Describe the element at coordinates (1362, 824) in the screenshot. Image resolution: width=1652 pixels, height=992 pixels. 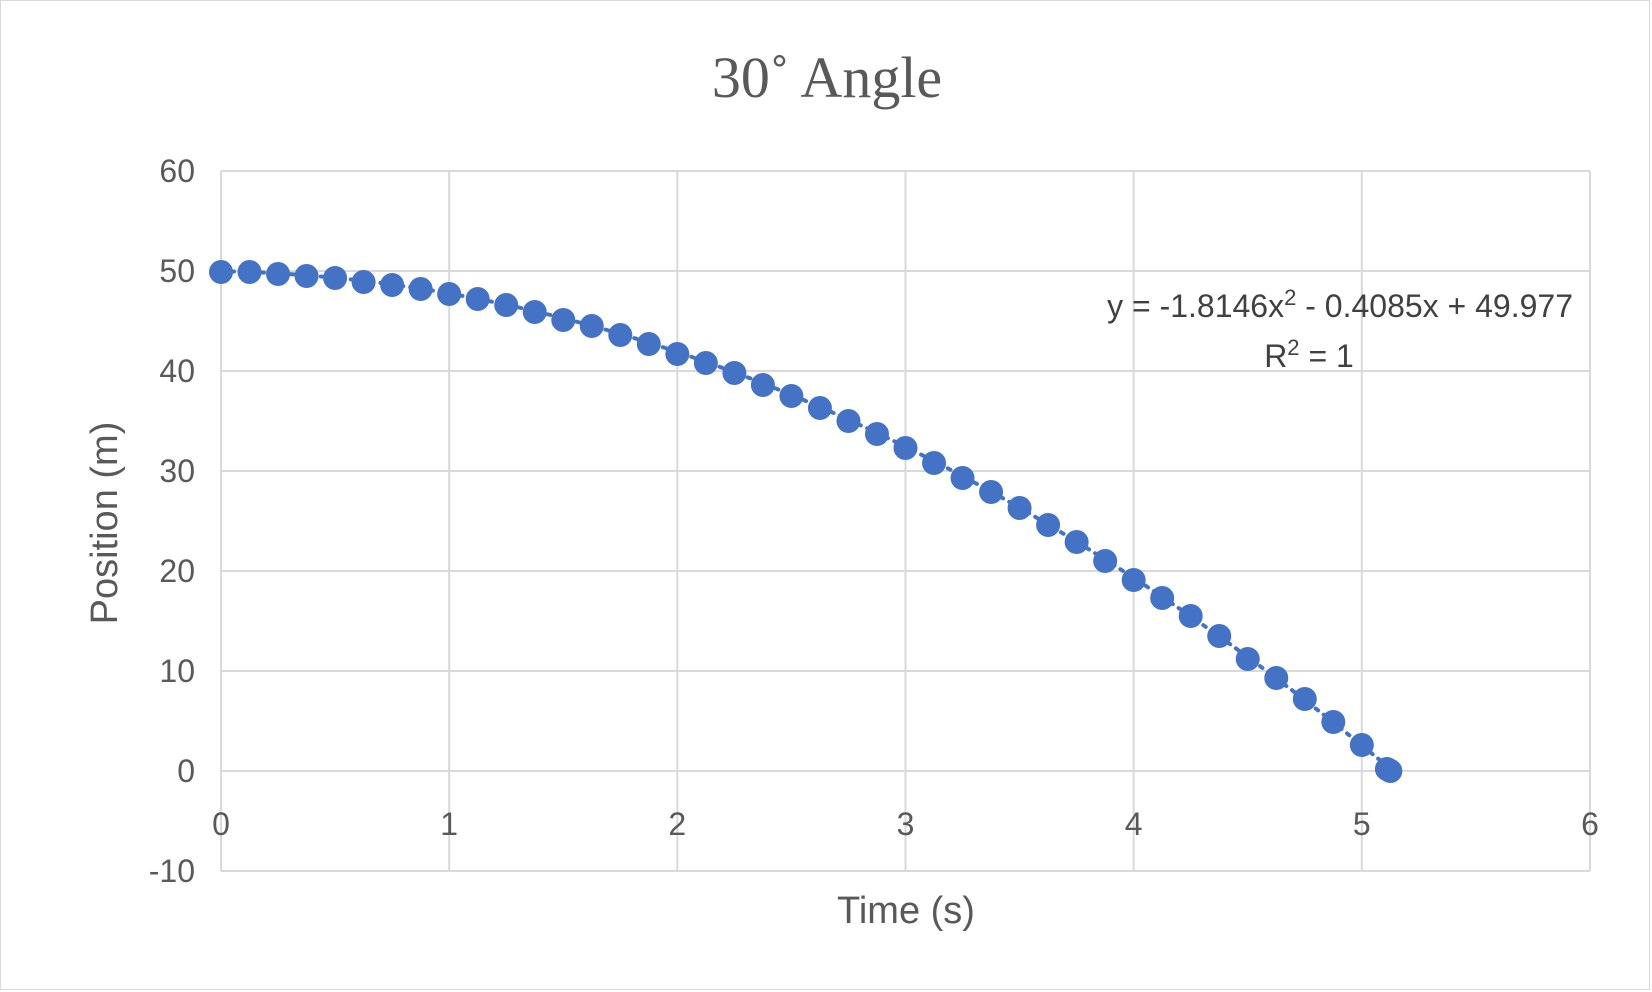
I see `x-tick-label: 5` at that location.